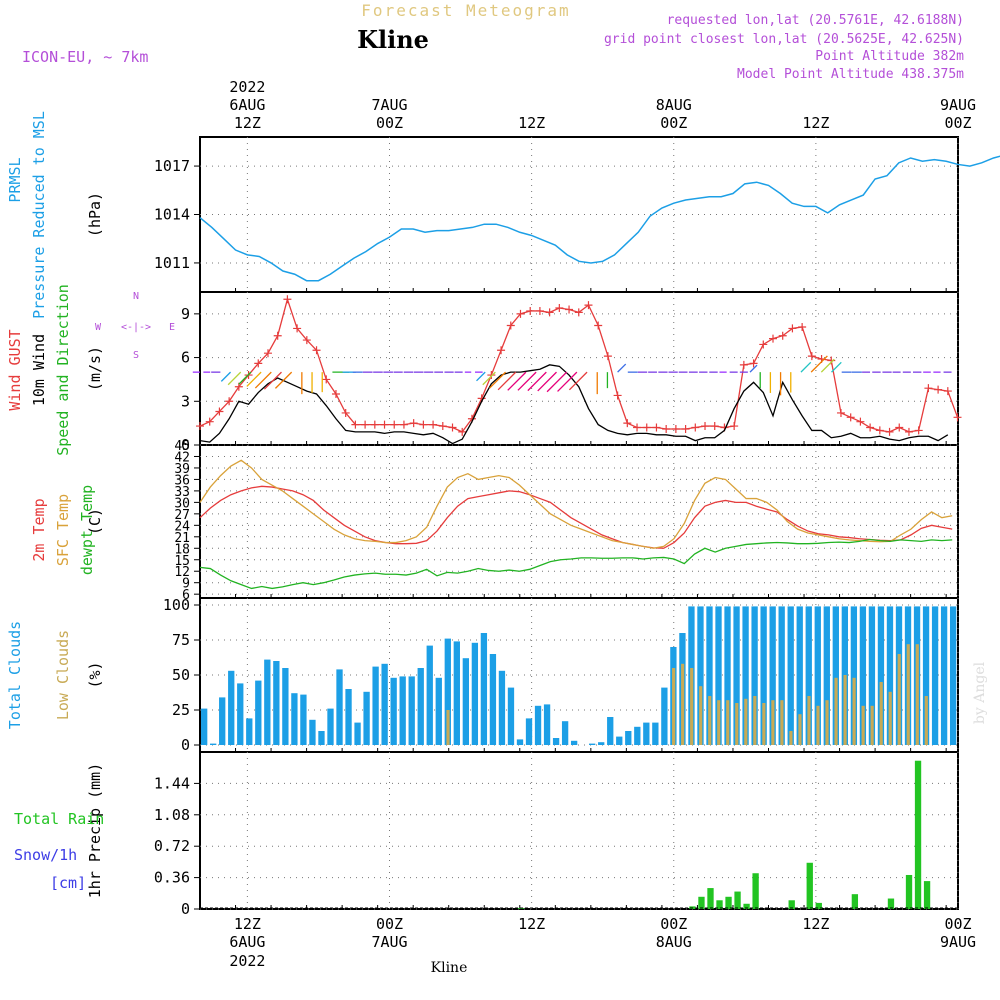 The image size is (1000, 1000). I want to click on y-tick-label: 45, so click(182, 446).